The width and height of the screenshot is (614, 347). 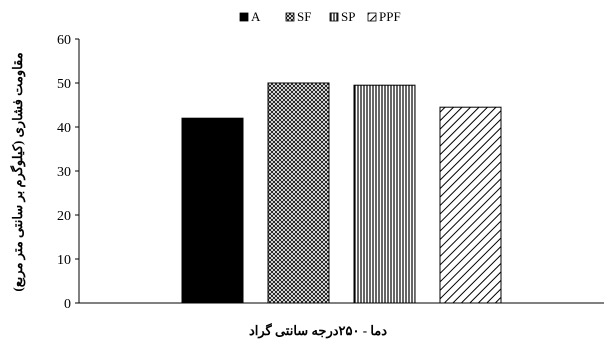 What do you see at coordinates (390, 16) in the screenshot?
I see `legend-label-ppf: PPF` at bounding box center [390, 16].